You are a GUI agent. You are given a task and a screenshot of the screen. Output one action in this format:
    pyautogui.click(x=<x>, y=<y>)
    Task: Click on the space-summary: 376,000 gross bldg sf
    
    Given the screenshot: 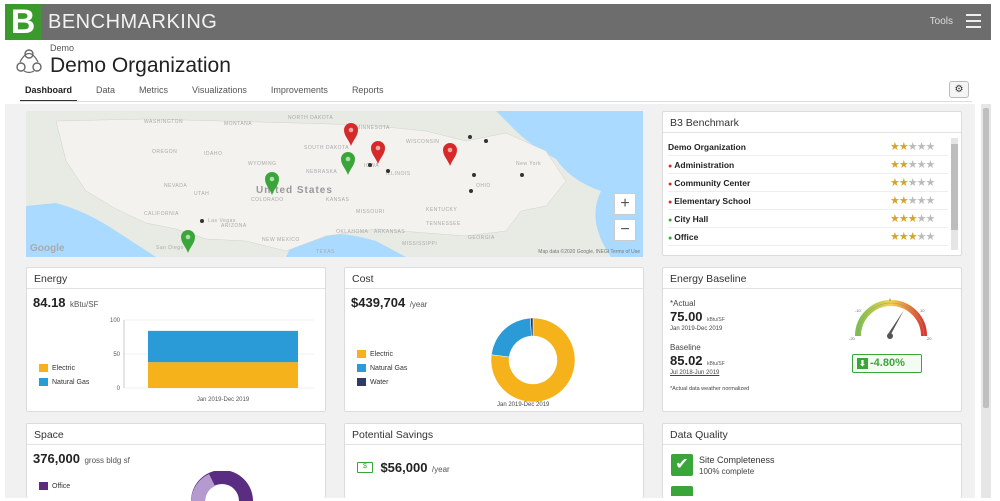 What is the action you would take?
    pyautogui.click(x=81, y=459)
    